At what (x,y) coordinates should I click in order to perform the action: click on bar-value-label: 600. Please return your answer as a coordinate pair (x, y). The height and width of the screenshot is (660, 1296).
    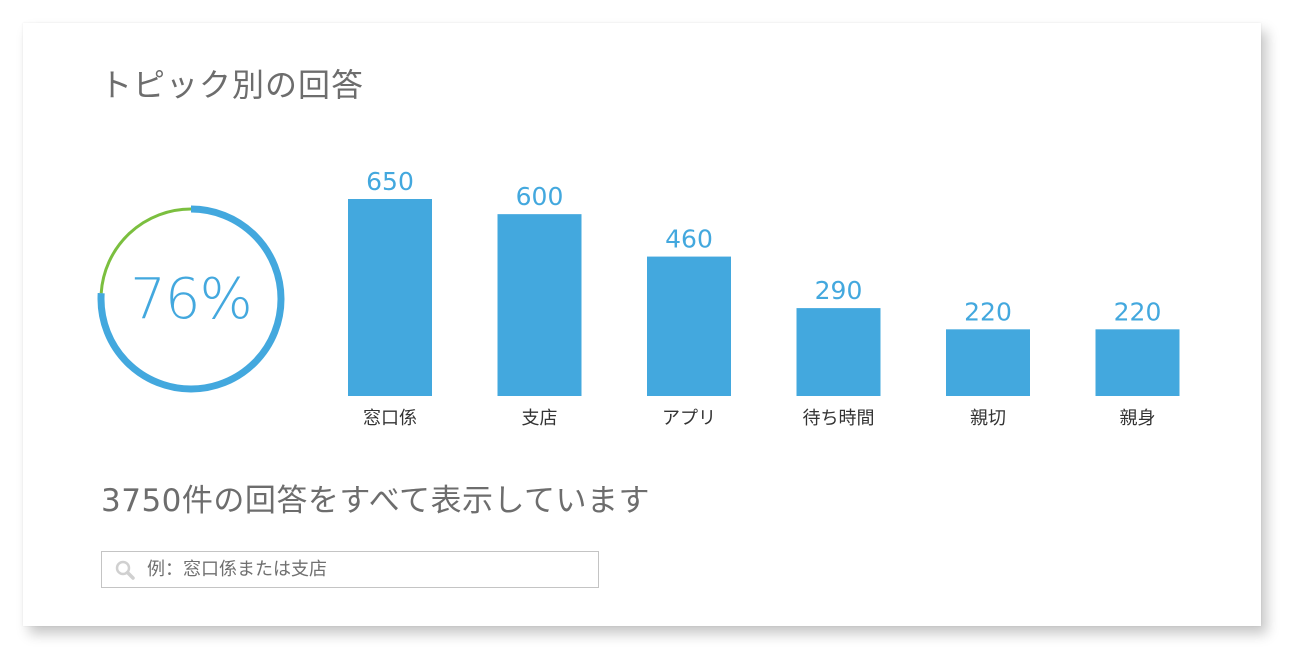
    Looking at the image, I should click on (540, 196).